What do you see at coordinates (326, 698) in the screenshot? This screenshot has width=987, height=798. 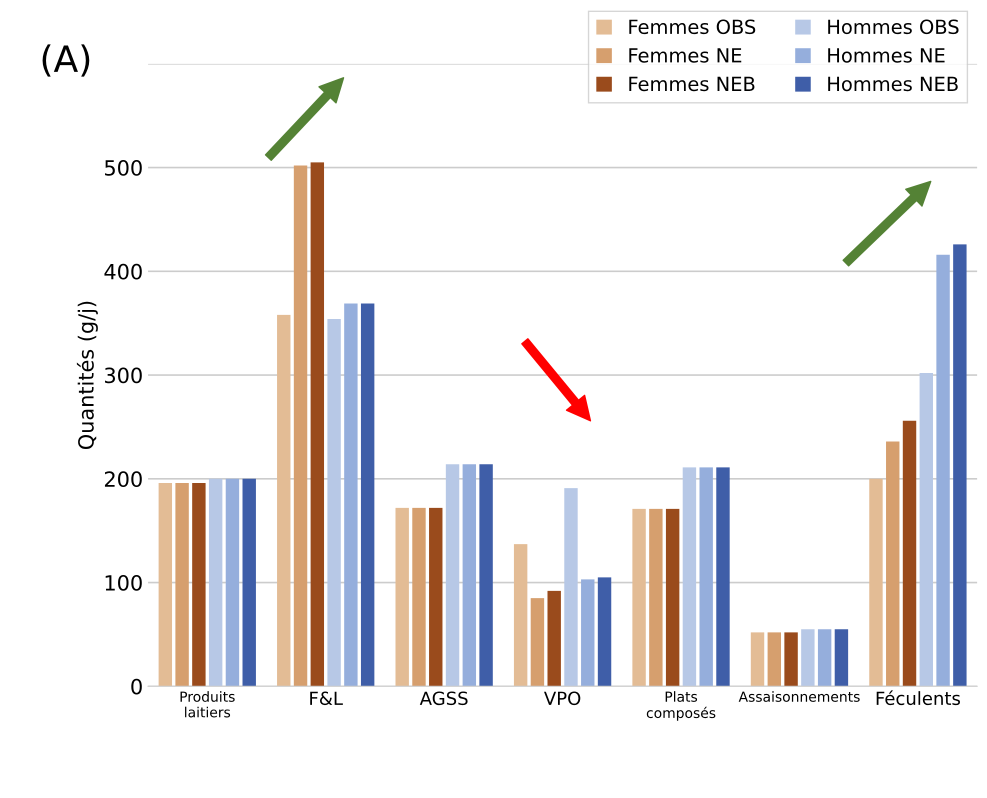 I see `x-tick-label: F&L` at bounding box center [326, 698].